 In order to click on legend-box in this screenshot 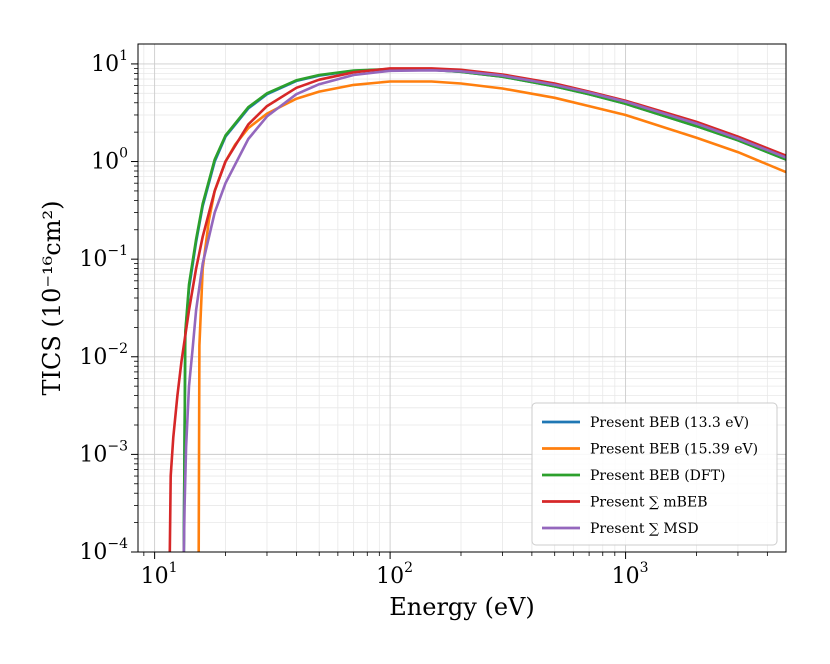, I will do `click(654, 474)`.